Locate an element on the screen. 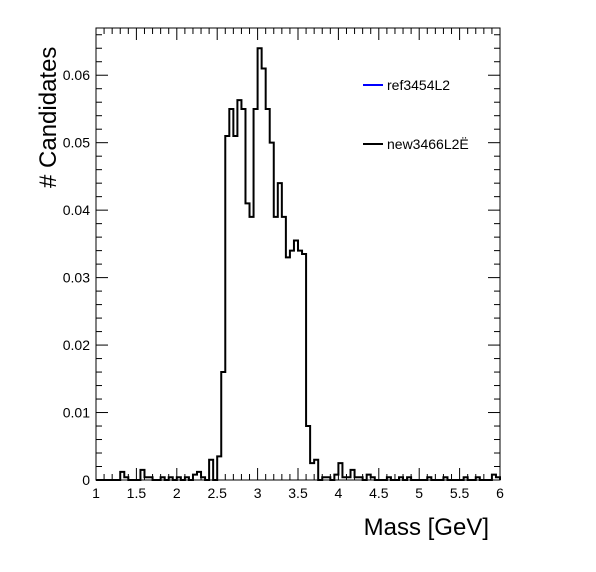 The width and height of the screenshot is (596, 572). x-tick-label: 3.5 is located at coordinates (298, 493).